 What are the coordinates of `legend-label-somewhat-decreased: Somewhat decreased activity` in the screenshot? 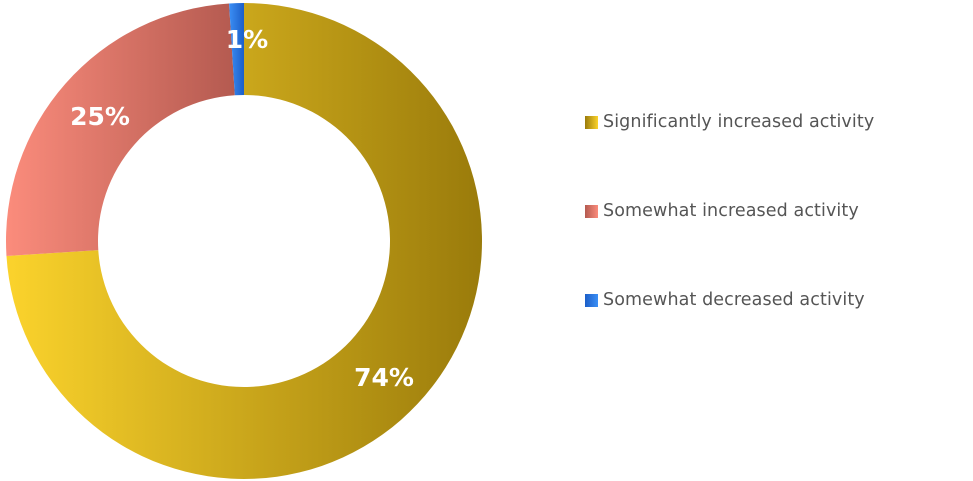 It's located at (734, 300).